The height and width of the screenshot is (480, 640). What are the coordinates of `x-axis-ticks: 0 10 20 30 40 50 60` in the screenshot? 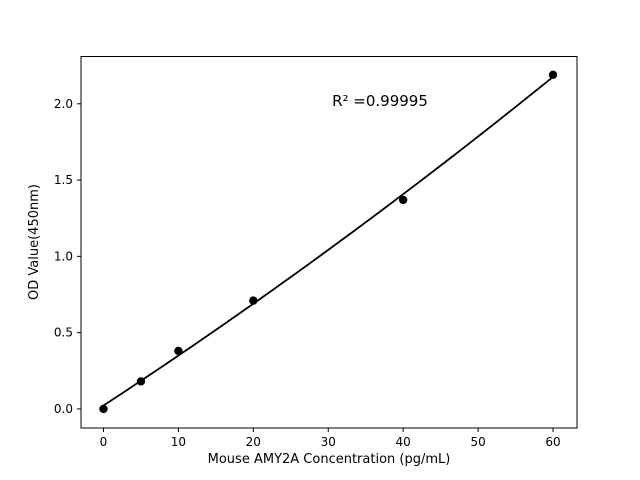 It's located at (330, 438).